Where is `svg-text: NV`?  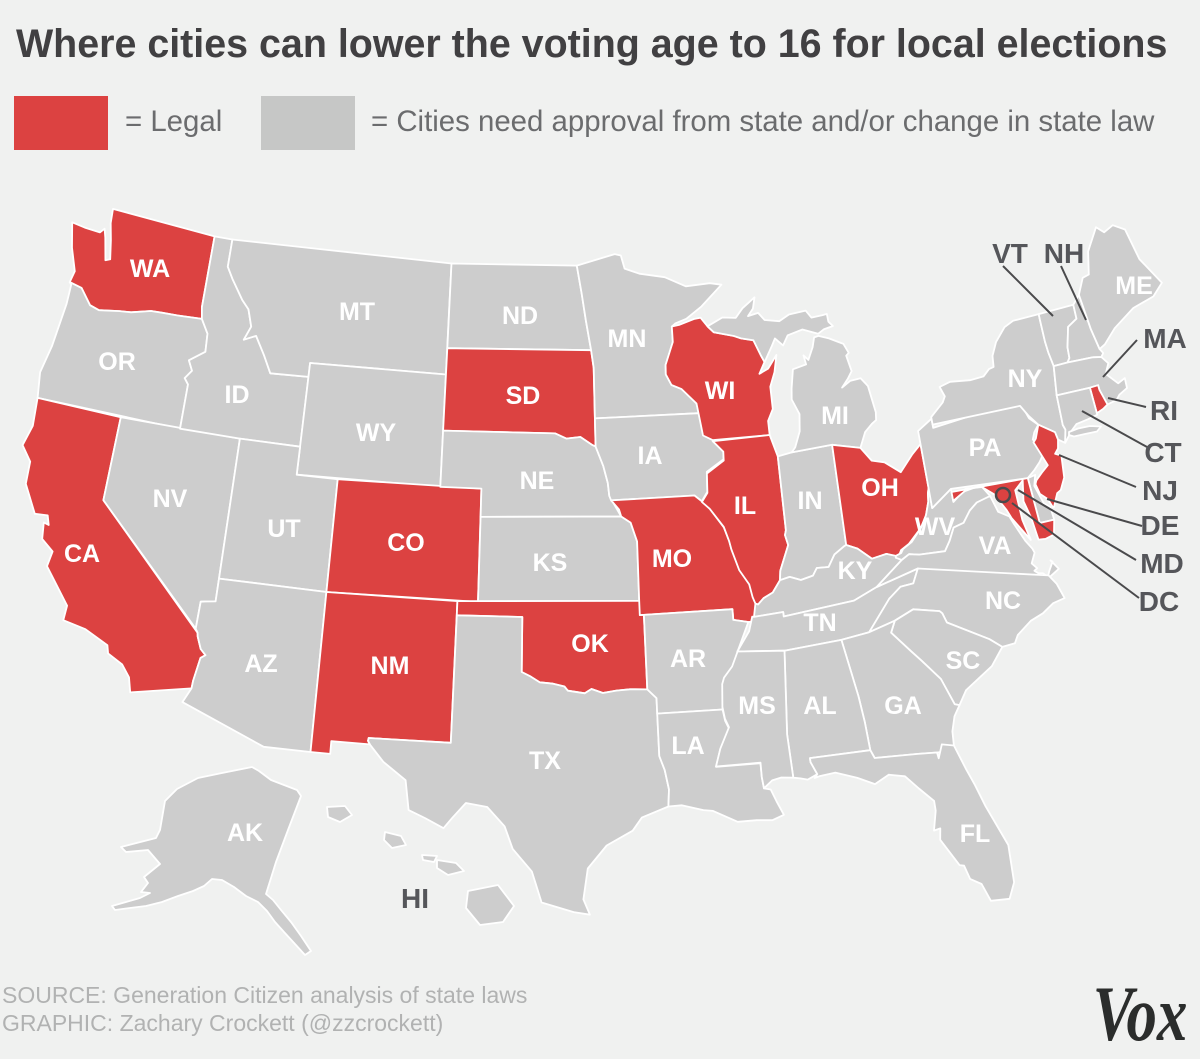
svg-text: NV is located at coordinates (170, 499).